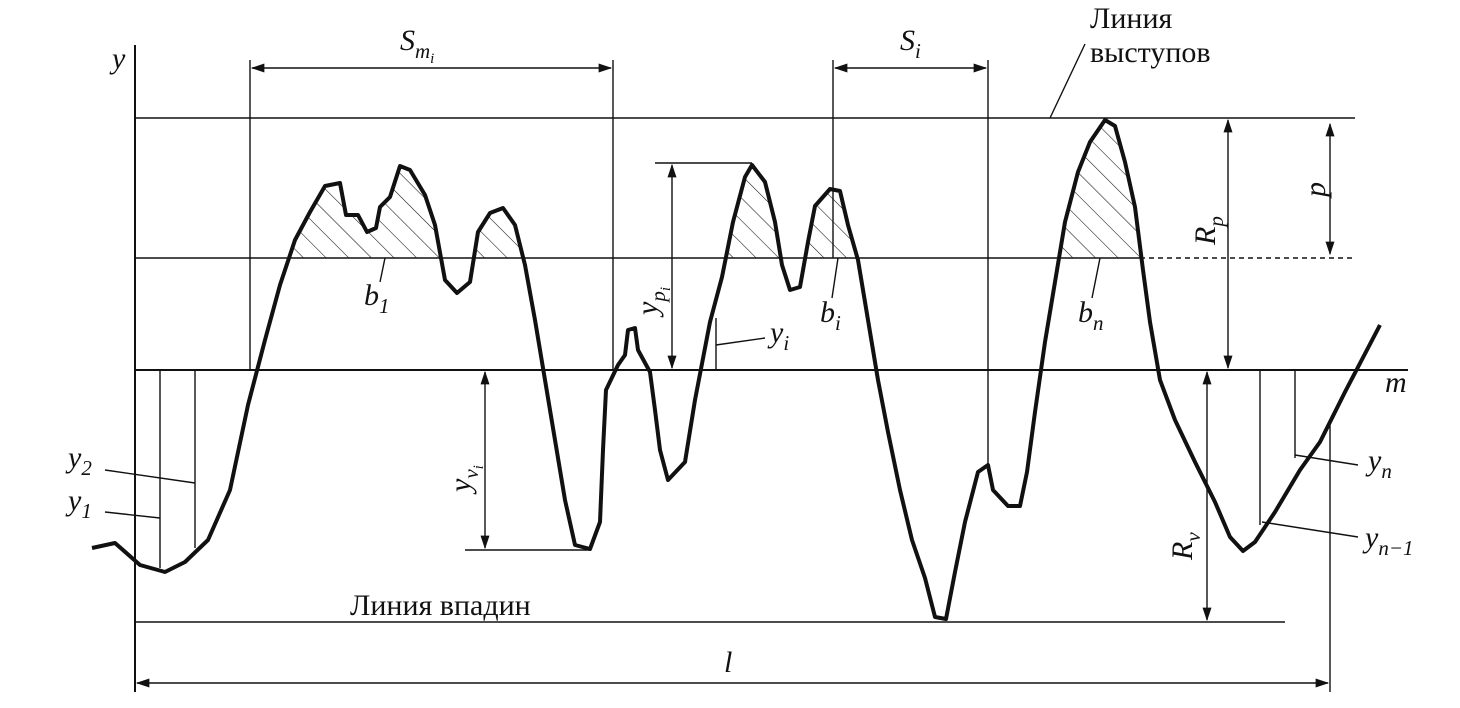 Image resolution: width=1460 pixels, height=708 pixels. What do you see at coordinates (1315, 190) in the screenshot?
I see `label: p` at bounding box center [1315, 190].